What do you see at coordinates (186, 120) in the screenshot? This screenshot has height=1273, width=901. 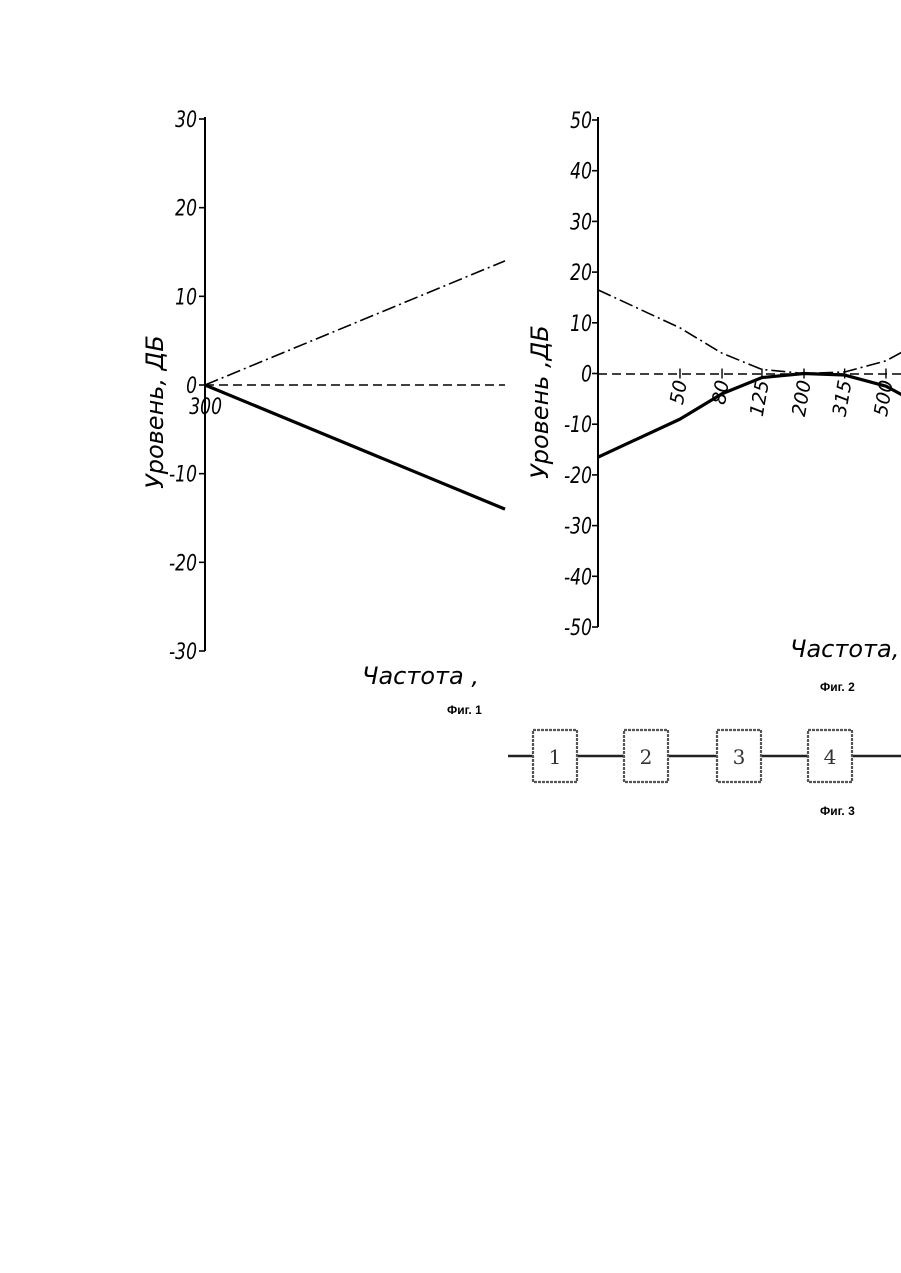 I see `fig1-y-tick-label: 30` at bounding box center [186, 120].